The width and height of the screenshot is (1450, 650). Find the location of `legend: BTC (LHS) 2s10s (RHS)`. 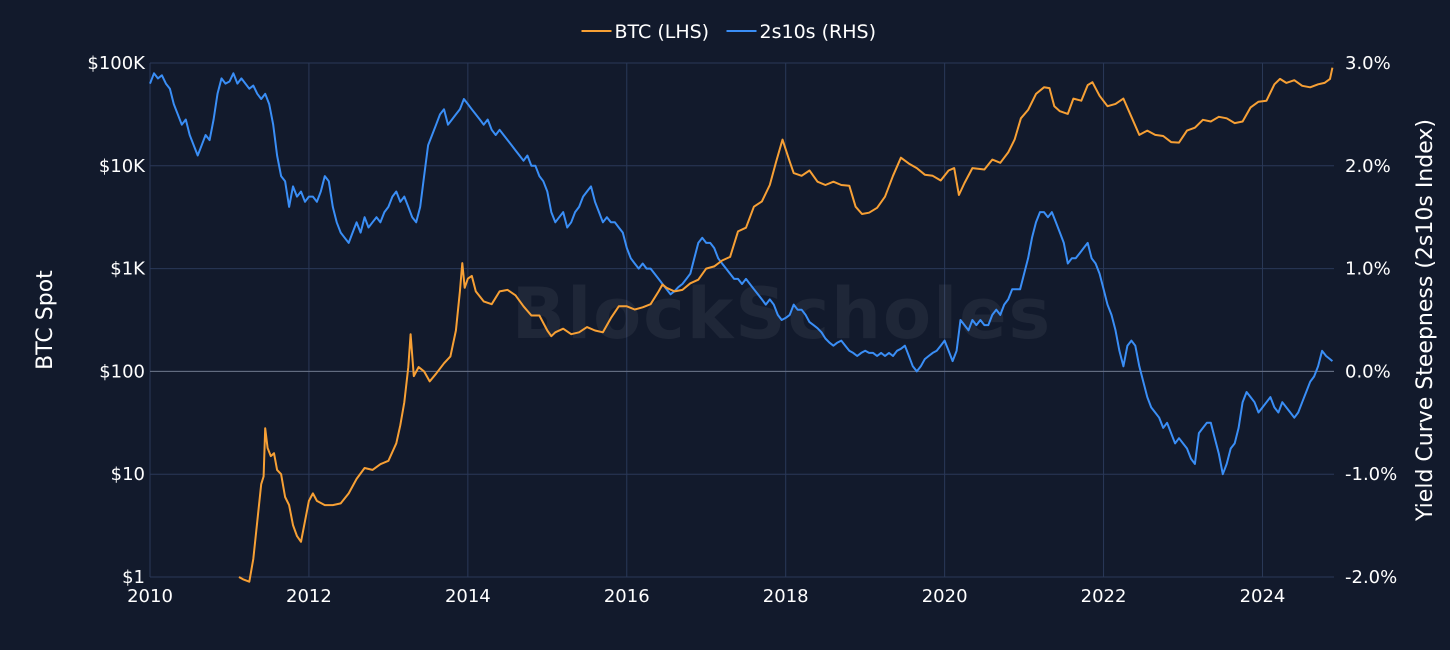

legend: BTC (LHS) 2s10s (RHS) is located at coordinates (728, 32).